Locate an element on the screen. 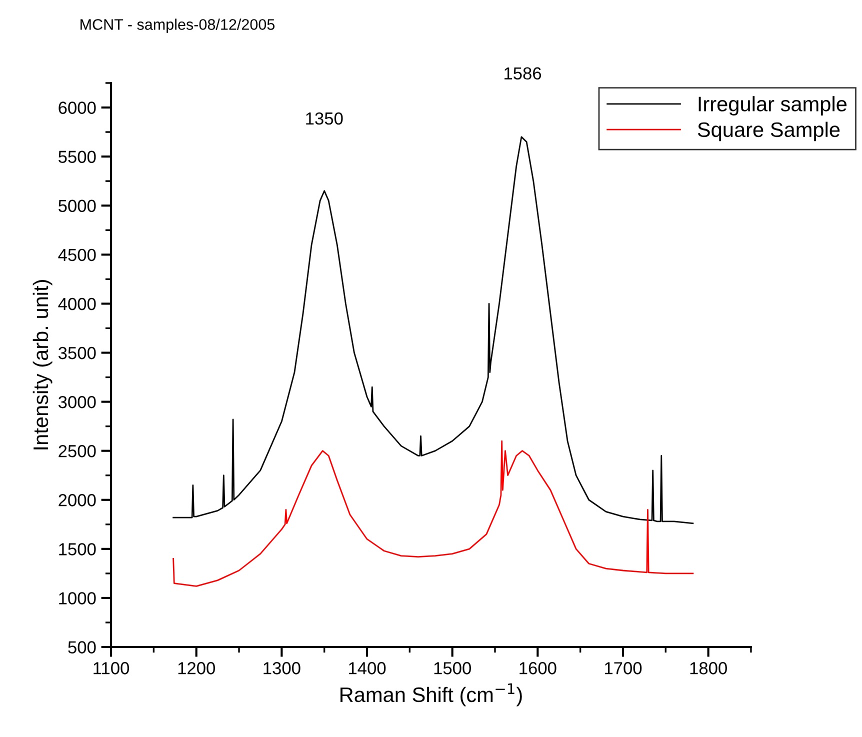 The height and width of the screenshot is (737, 862). annotation: 1350 is located at coordinates (324, 118).